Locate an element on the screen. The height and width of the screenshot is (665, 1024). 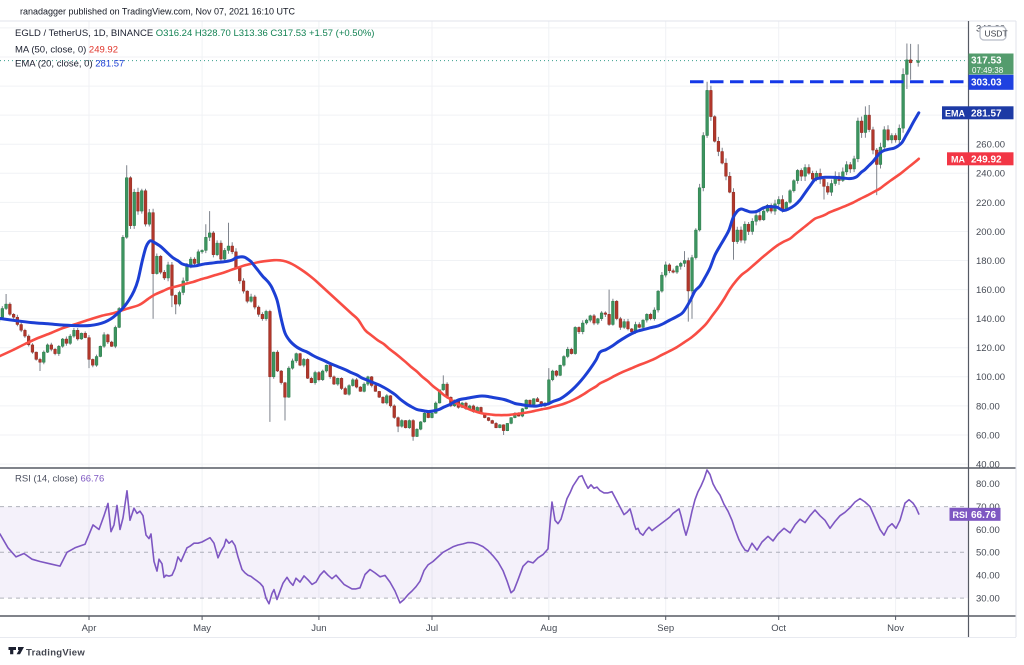
svg-text: 317.53 is located at coordinates (986, 61).